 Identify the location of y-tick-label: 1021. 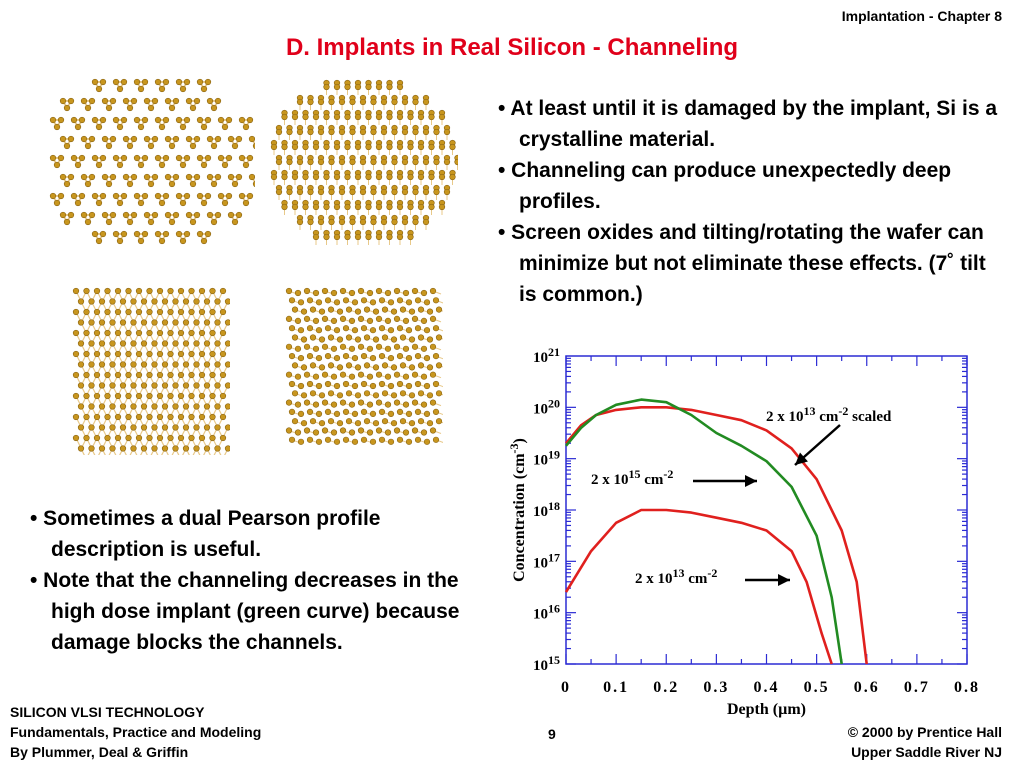
(546, 355).